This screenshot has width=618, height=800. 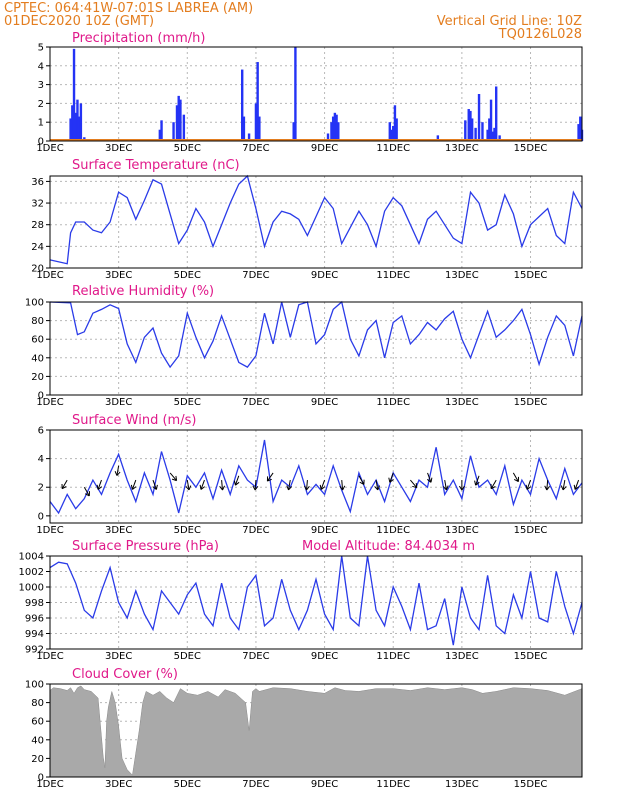 I want to click on header-datetime: 01DEC2020 10Z (GMT), so click(x=79, y=21).